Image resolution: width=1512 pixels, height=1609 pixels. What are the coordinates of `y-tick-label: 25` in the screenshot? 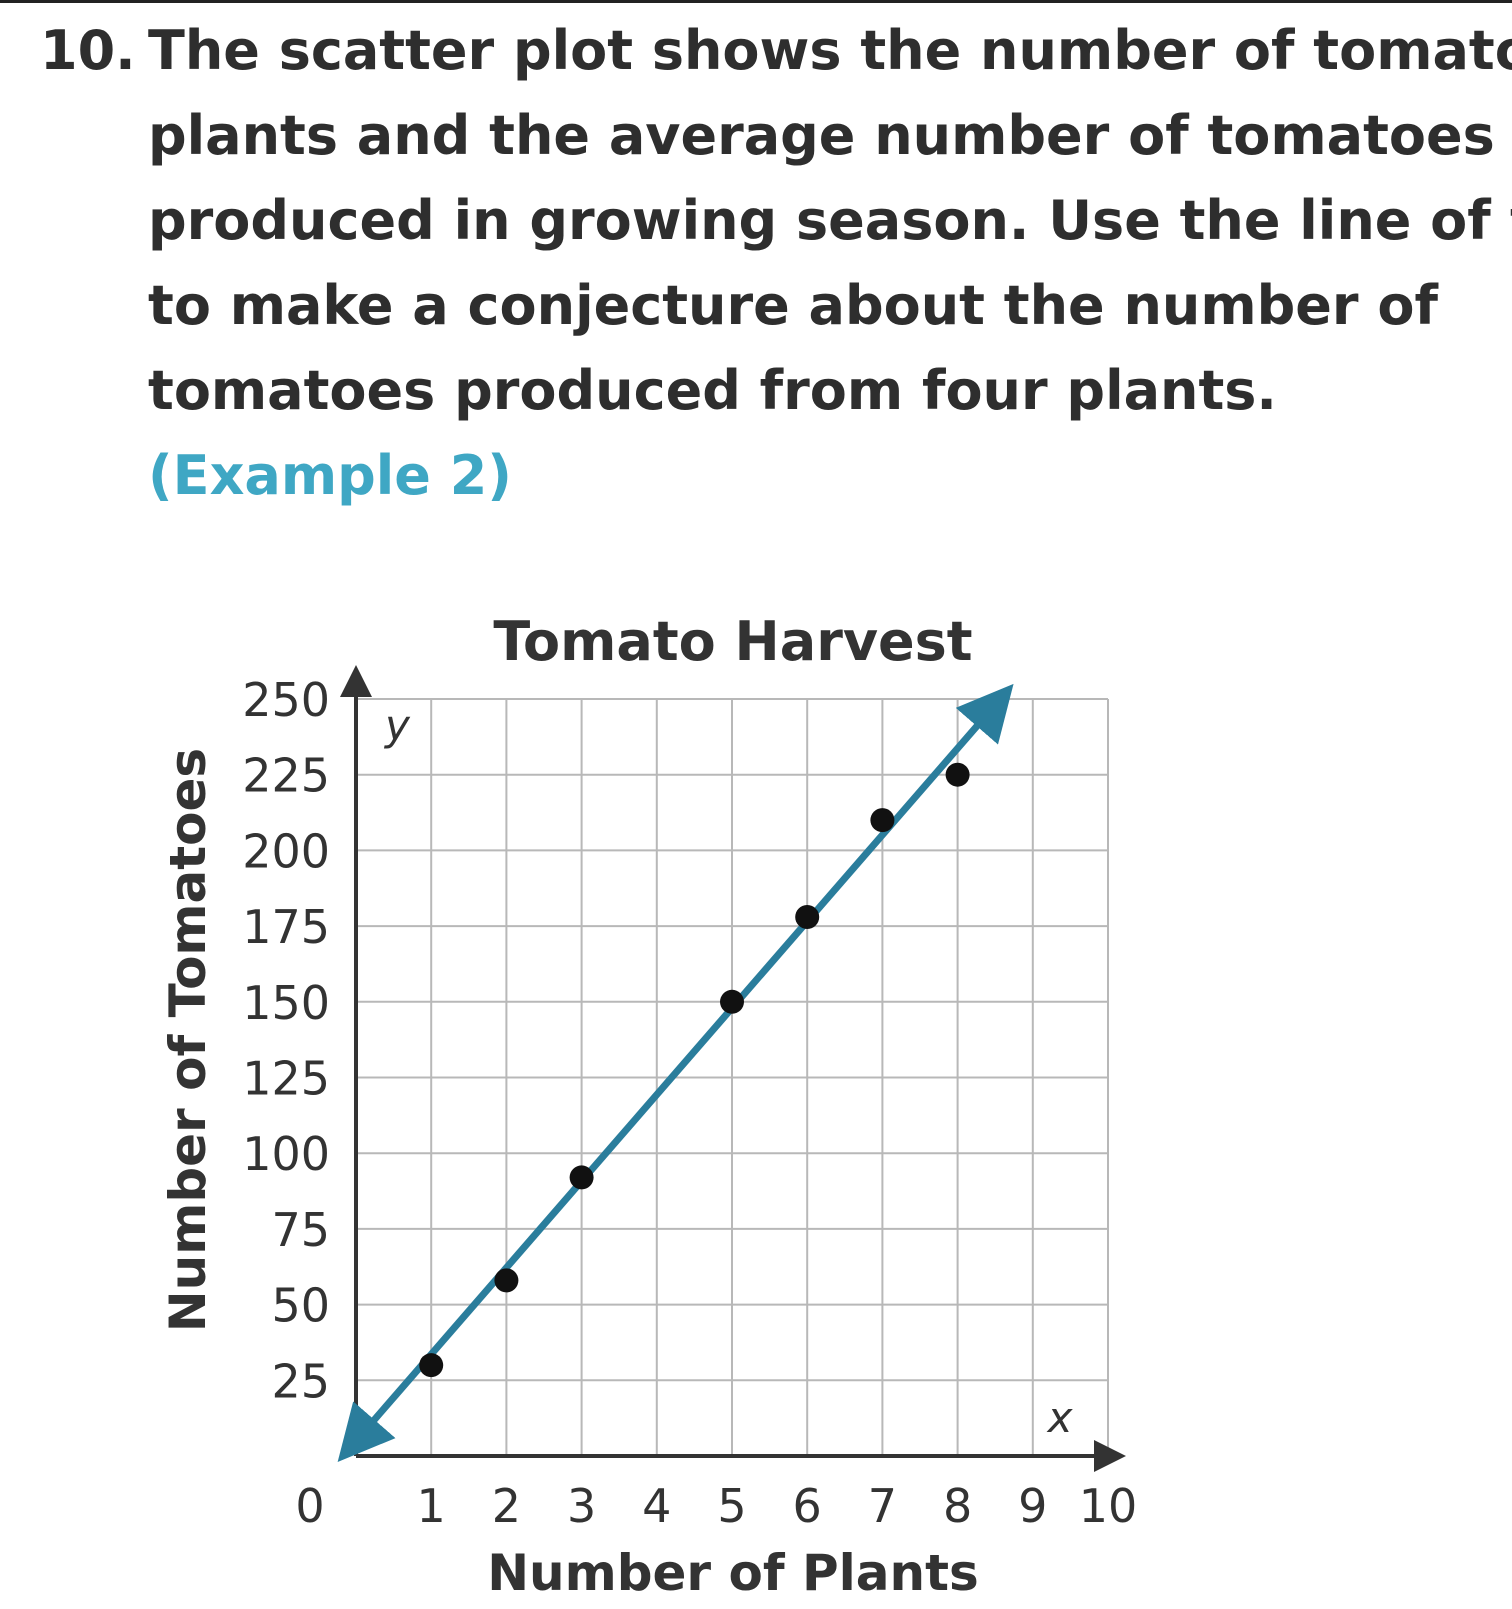 It's located at (300, 1381).